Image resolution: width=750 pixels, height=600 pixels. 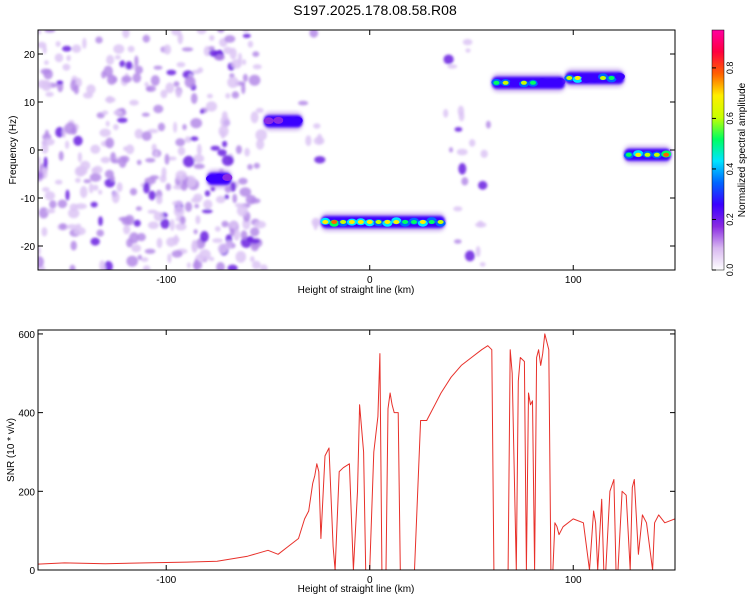 What do you see at coordinates (573, 280) in the screenshot?
I see `x-tick-label: 100` at bounding box center [573, 280].